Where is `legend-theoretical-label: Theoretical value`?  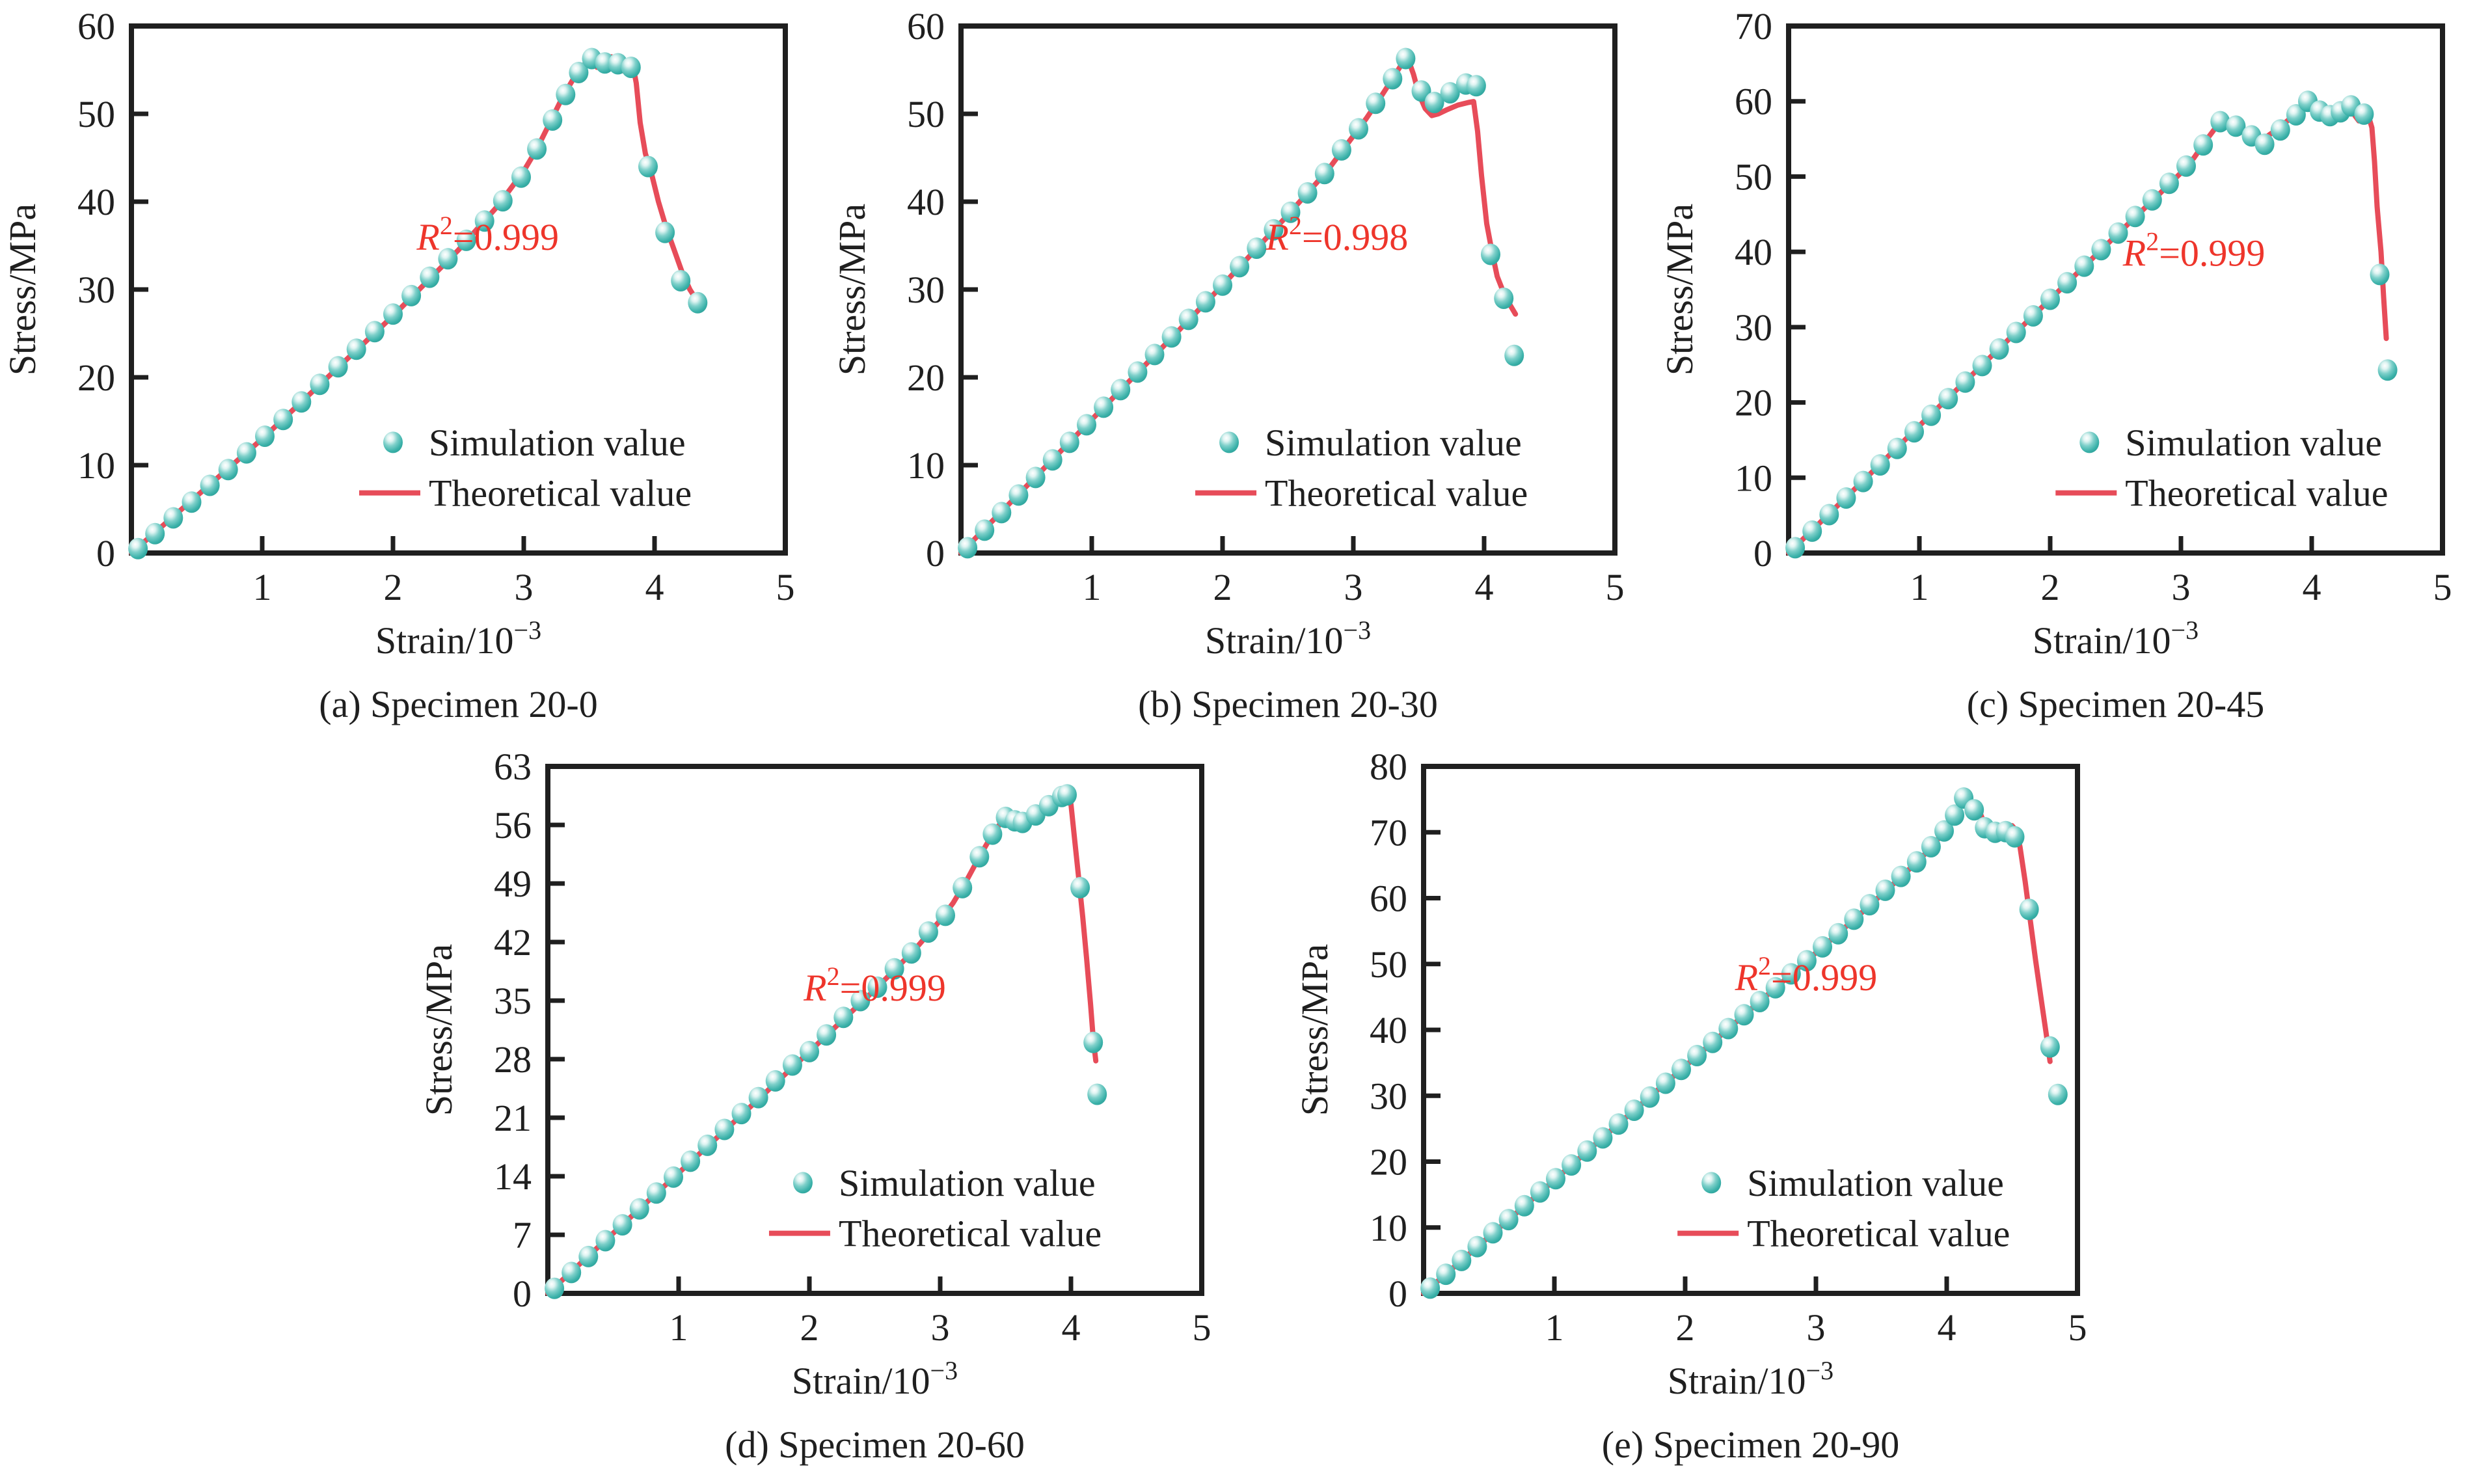 legend-theoretical-label: Theoretical value is located at coordinates (560, 494).